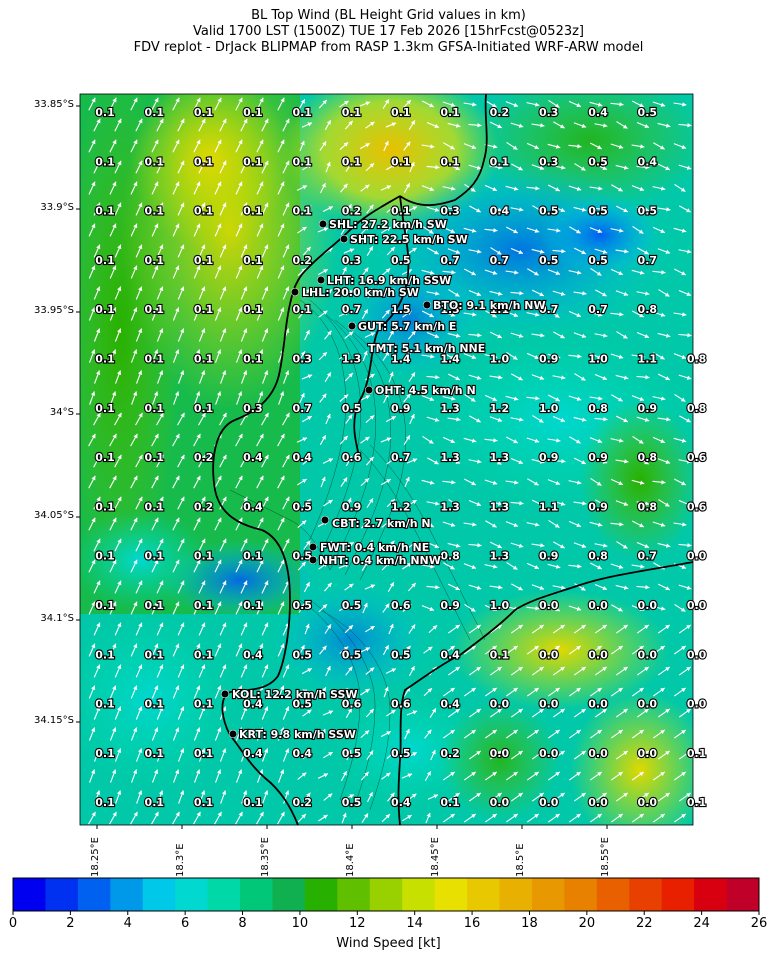  What do you see at coordinates (253, 704) in the screenshot?
I see `grid-value: 0.4` at bounding box center [253, 704].